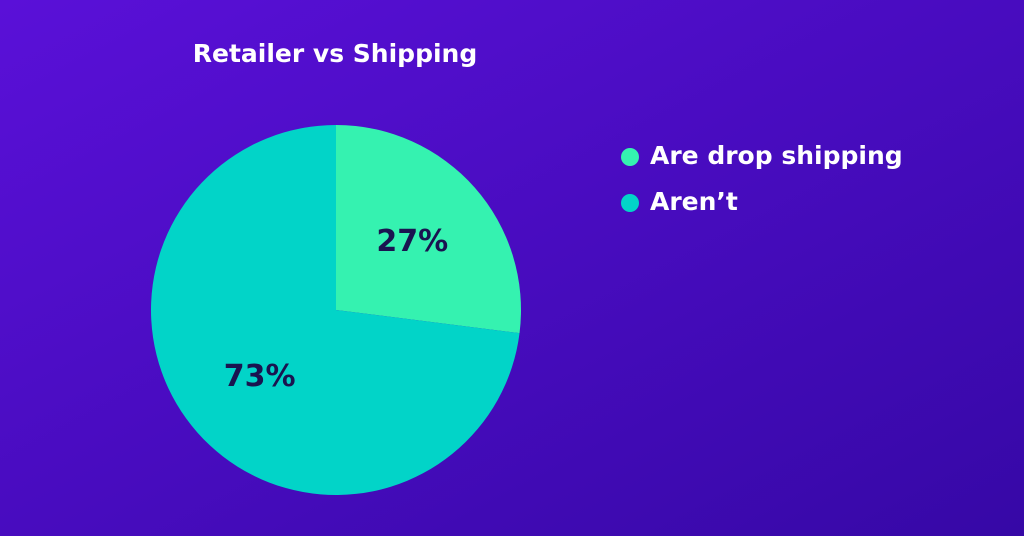 This screenshot has height=536, width=1024. What do you see at coordinates (694, 201) in the screenshot?
I see `legend-label: Aren’t` at bounding box center [694, 201].